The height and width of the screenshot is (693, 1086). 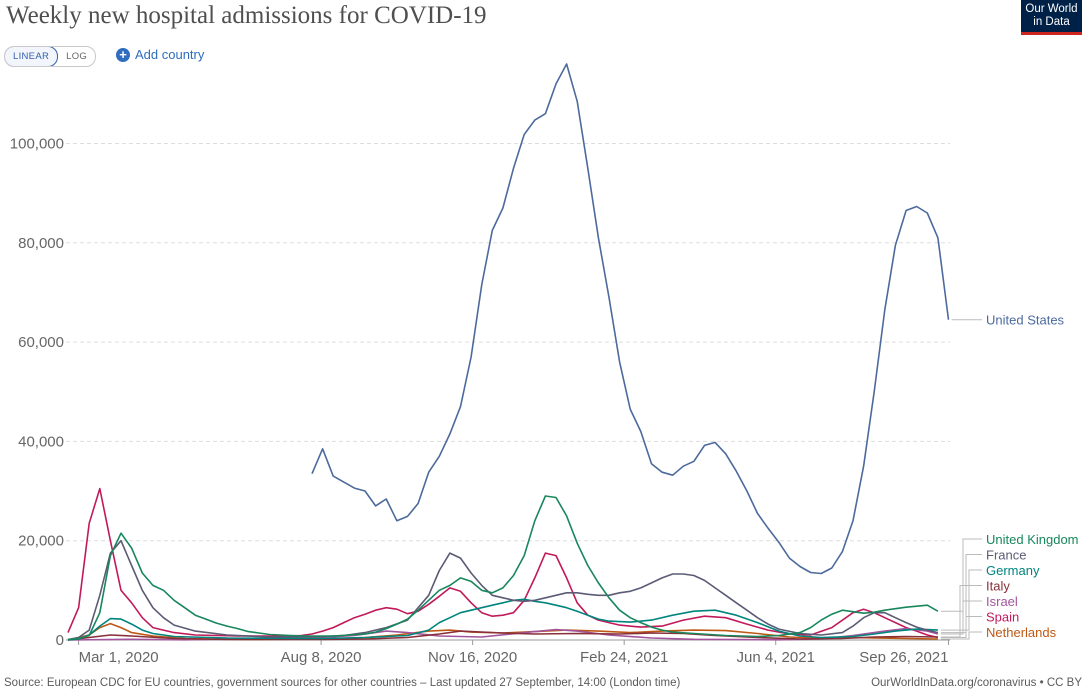 I want to click on x-tick-label: Jun 4, 2021, so click(x=776, y=657).